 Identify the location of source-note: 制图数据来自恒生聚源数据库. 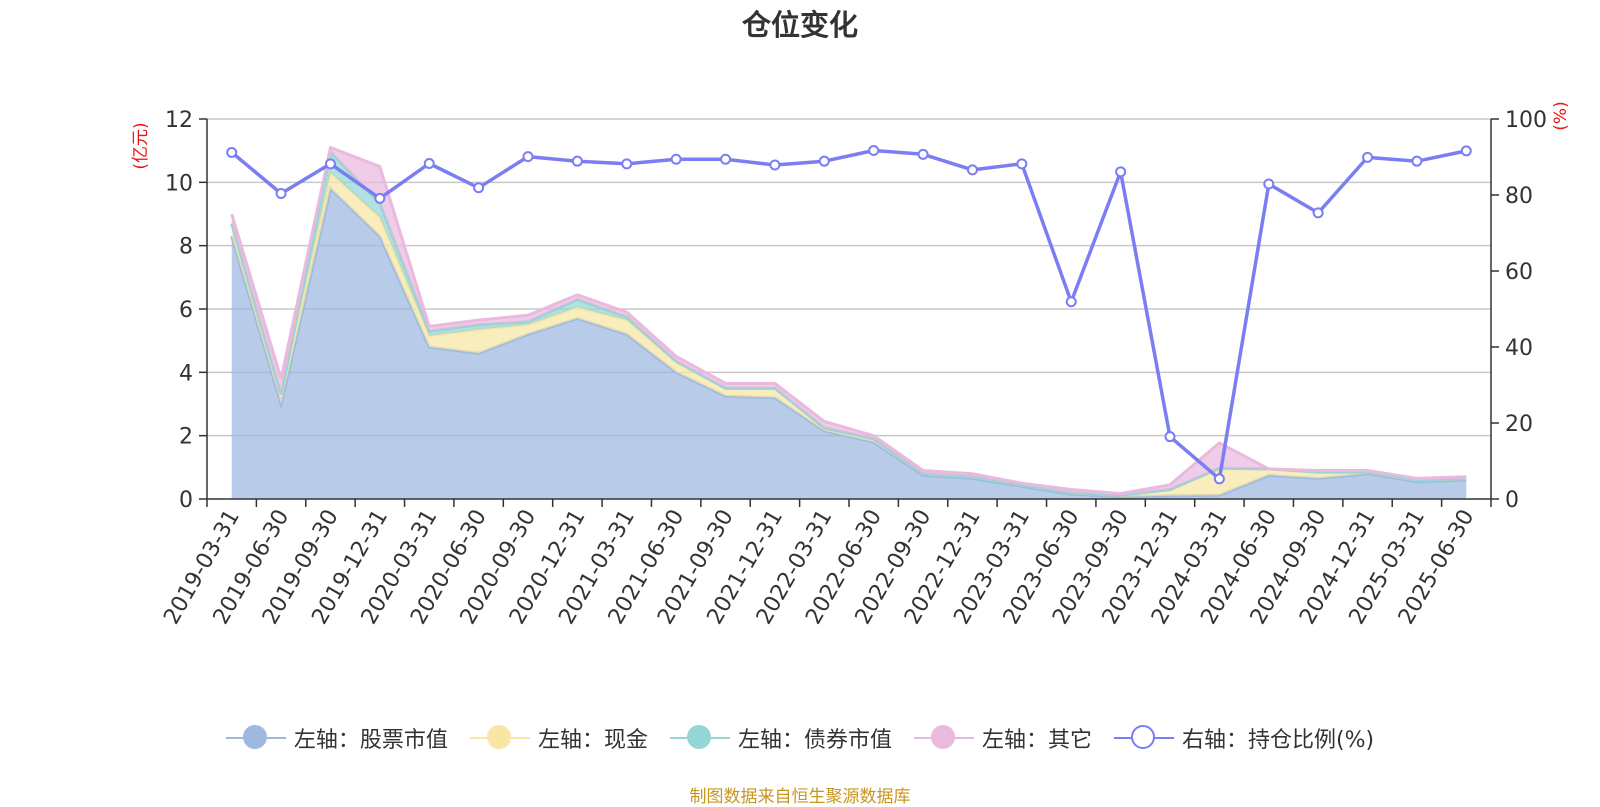
(800, 797).